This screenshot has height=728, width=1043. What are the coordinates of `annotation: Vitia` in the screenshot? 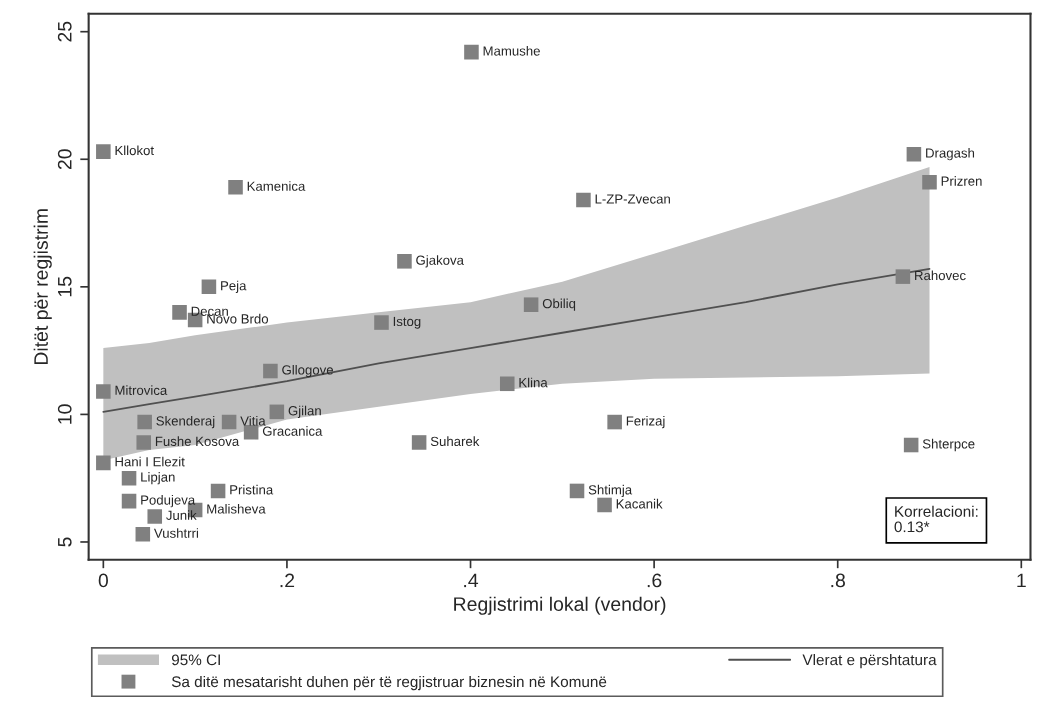 It's located at (253, 420).